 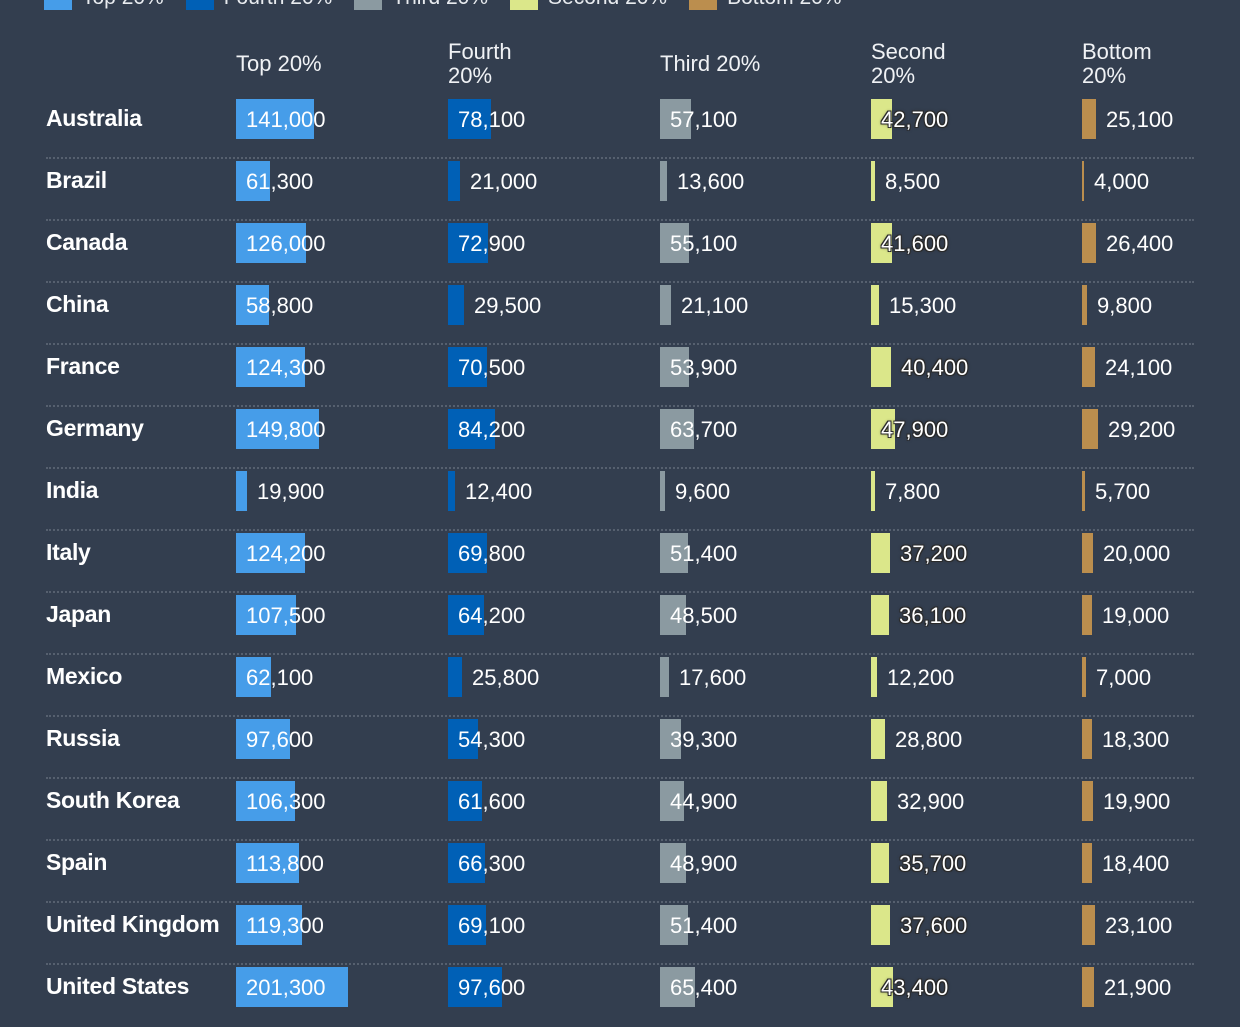 What do you see at coordinates (123, 5) in the screenshot?
I see `legend-label: Top 20%` at bounding box center [123, 5].